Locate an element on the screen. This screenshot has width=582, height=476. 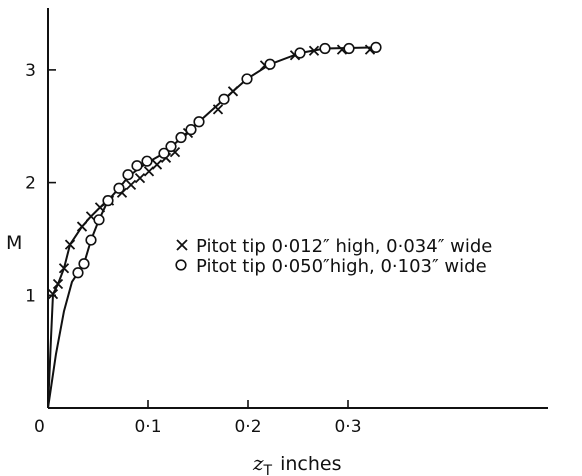
legend-item-cross: Pitot tip 0·012″ high, 0·034″ wide is located at coordinates (334, 246).